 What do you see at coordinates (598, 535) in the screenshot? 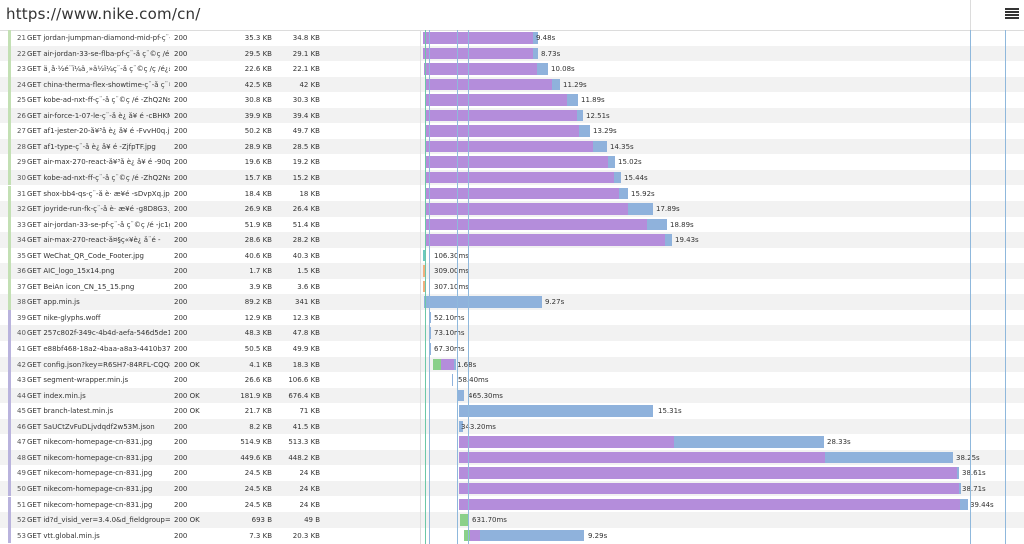
I see `duration-label: 9.29s` at bounding box center [598, 535].